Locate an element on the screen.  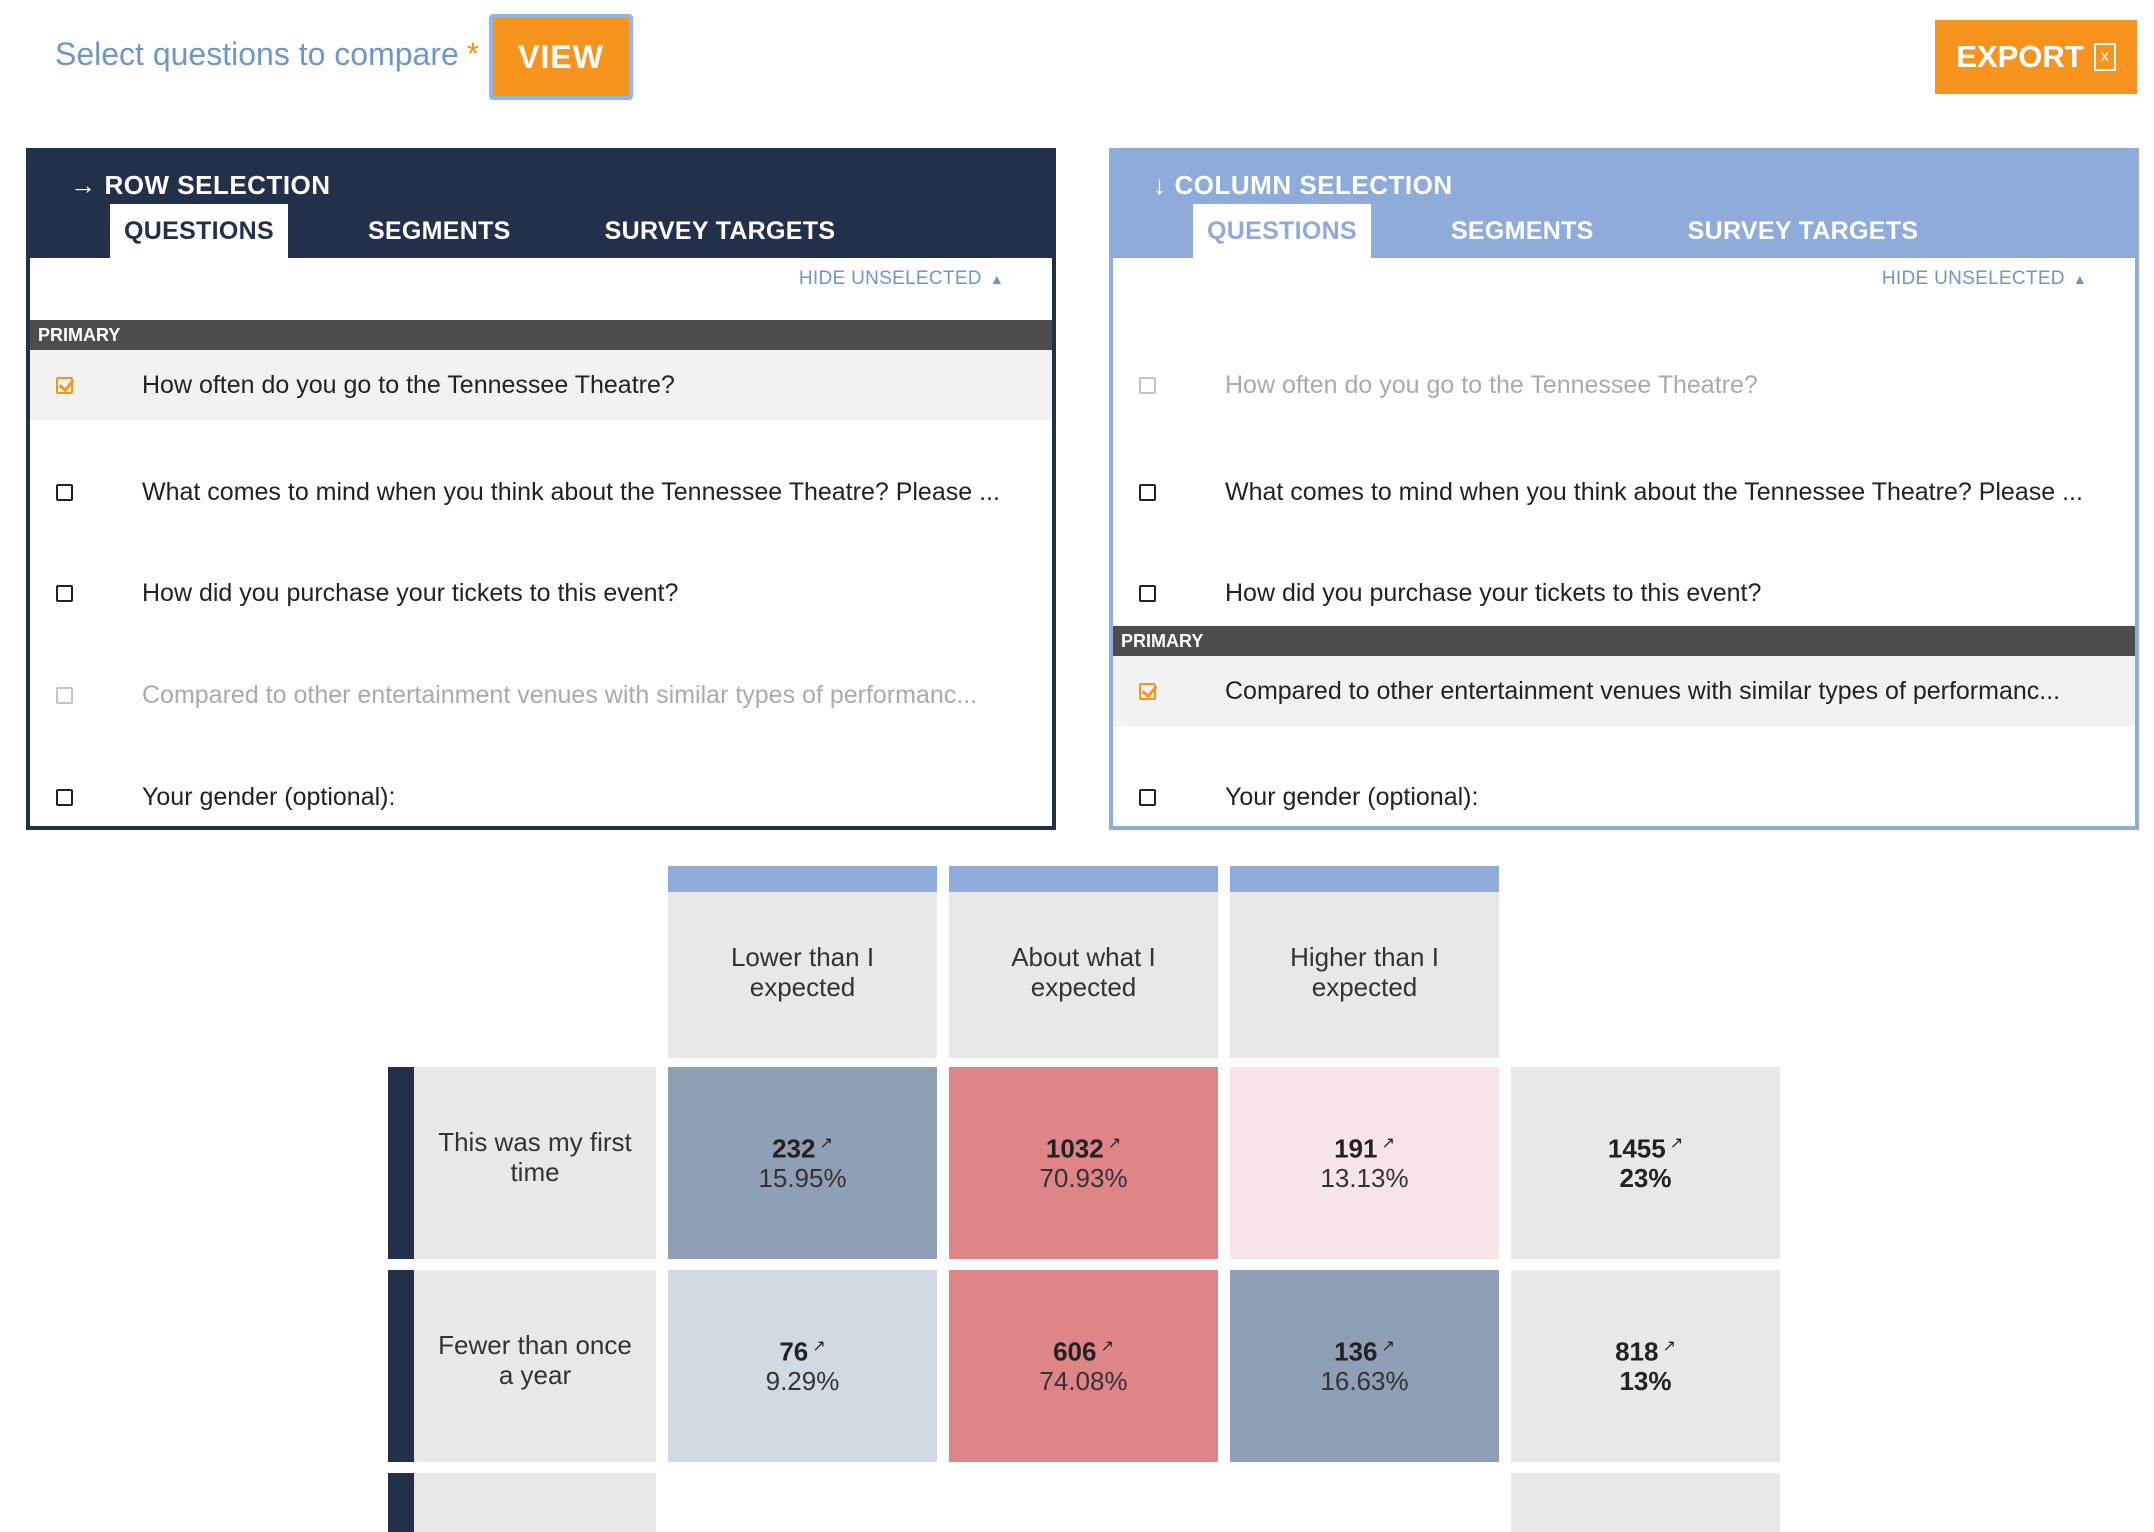
view-button: VIEW is located at coordinates (561, 57).